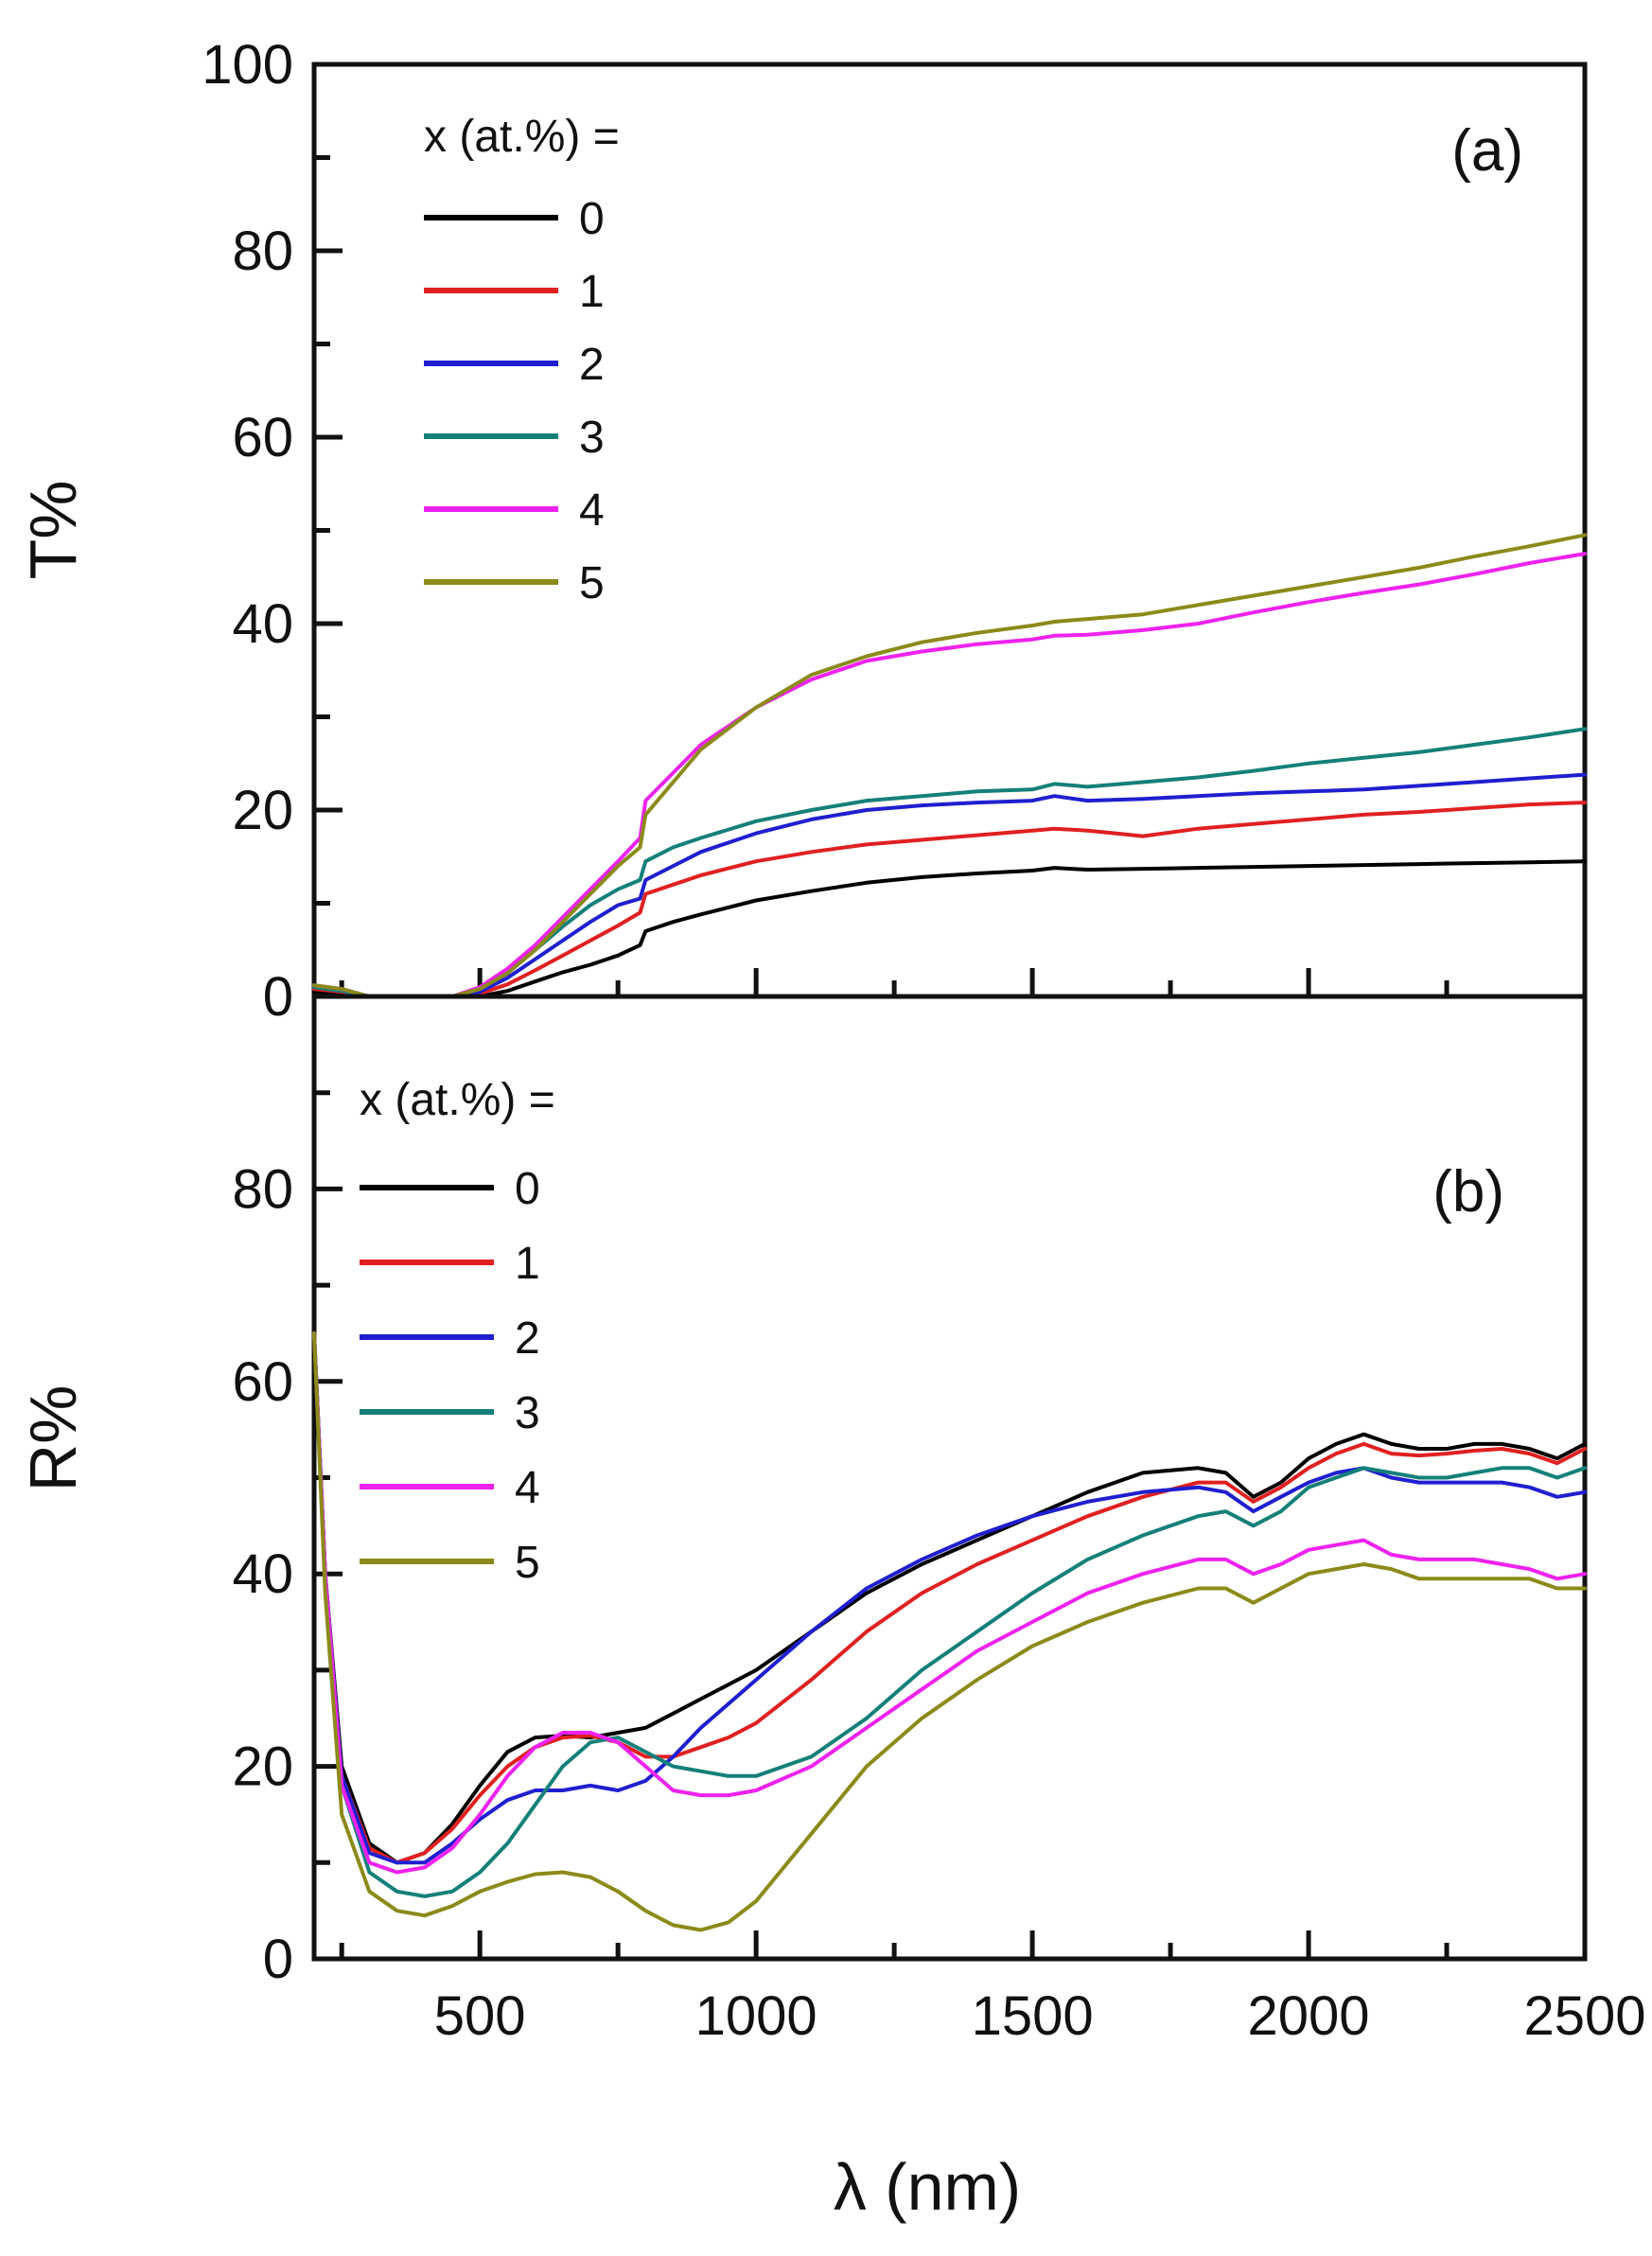 This screenshot has height=2256, width=1652. What do you see at coordinates (522, 137) in the screenshot?
I see `panel-a-legend-title: x (at.%) =` at bounding box center [522, 137].